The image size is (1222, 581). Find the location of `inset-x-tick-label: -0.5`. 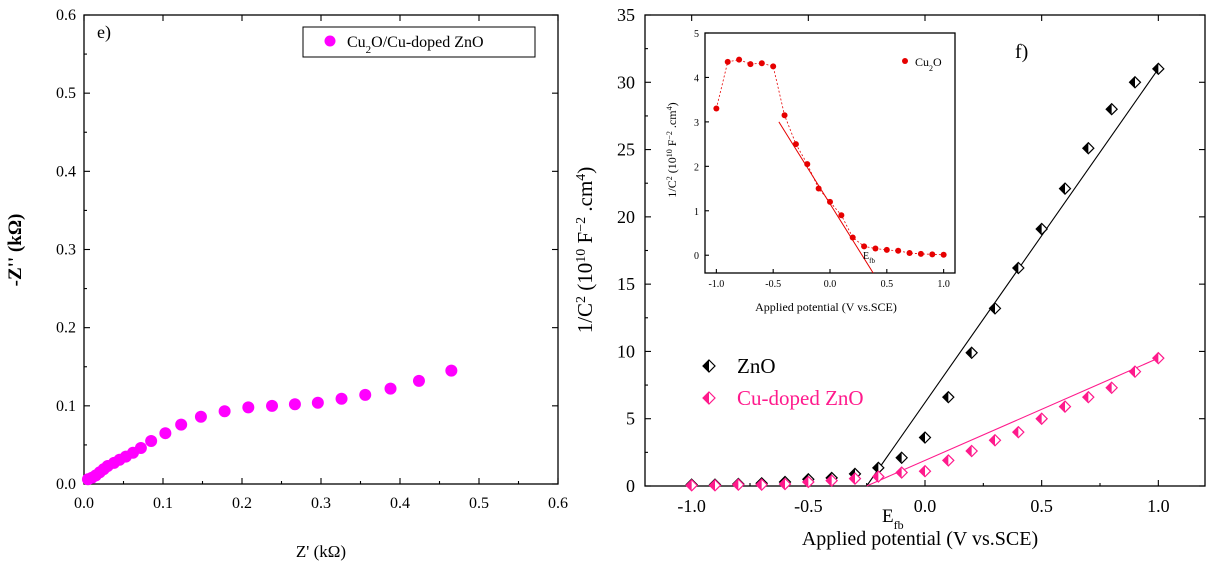

inset-x-tick-label: -0.5 is located at coordinates (773, 284).